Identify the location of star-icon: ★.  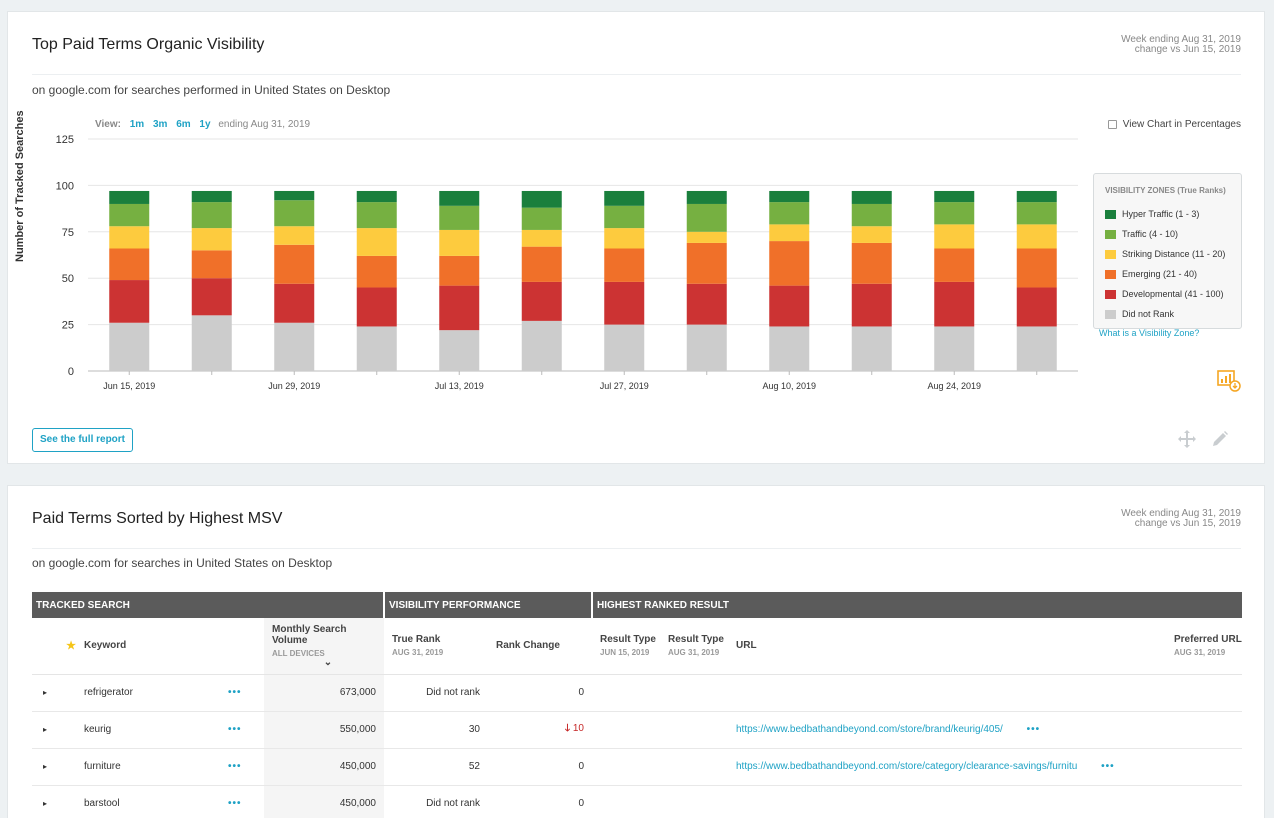
(71, 646).